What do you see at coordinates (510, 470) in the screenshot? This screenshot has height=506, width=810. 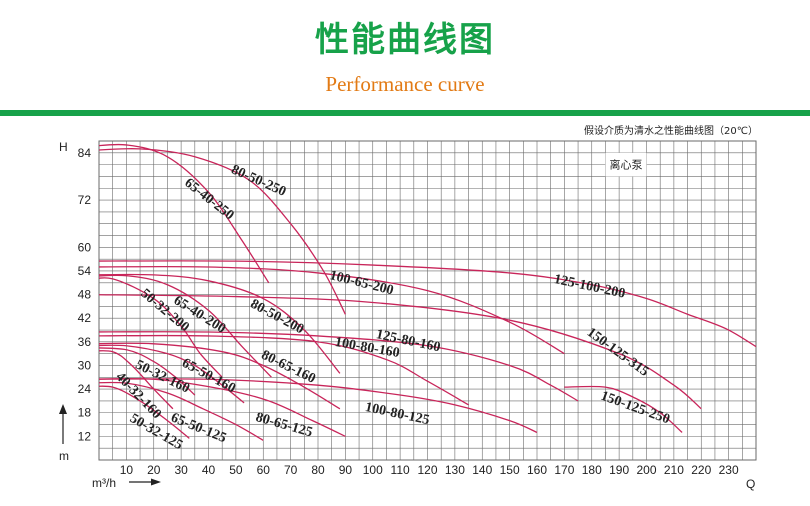 I see `x-tick-label: 150` at bounding box center [510, 470].